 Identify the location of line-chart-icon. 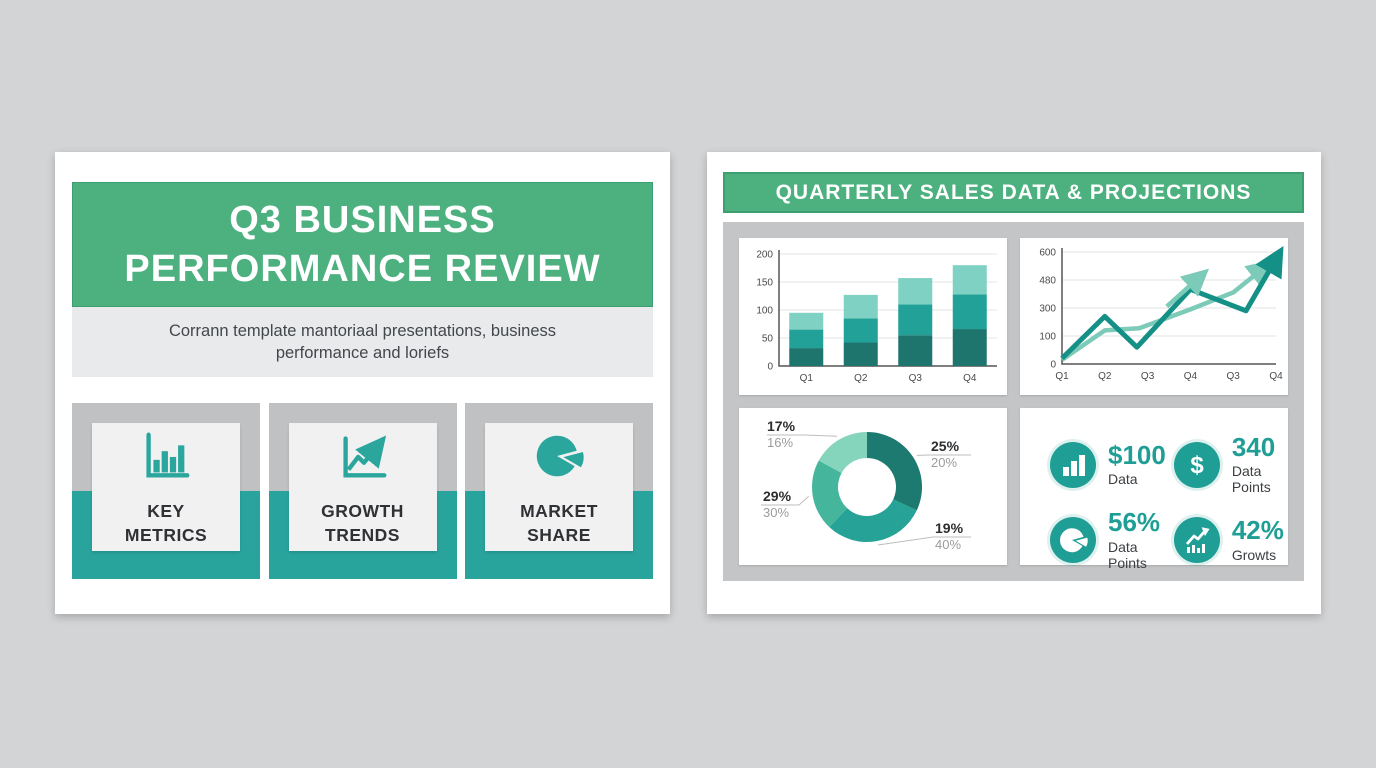
(363, 458).